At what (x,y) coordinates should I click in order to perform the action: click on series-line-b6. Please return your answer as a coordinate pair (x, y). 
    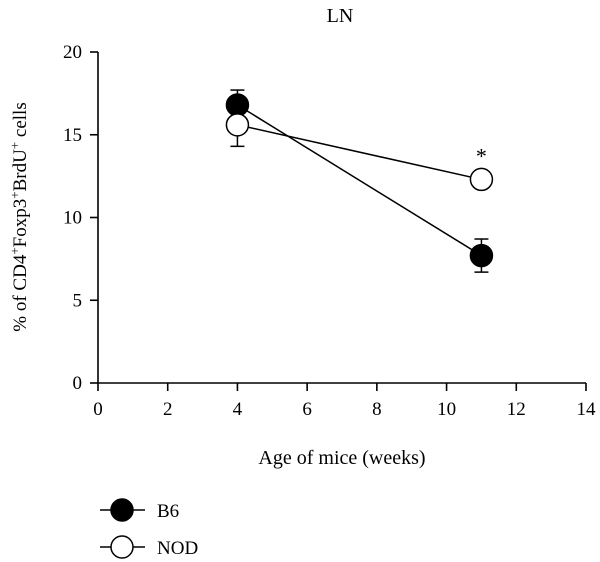
    Looking at the image, I should click on (359, 180).